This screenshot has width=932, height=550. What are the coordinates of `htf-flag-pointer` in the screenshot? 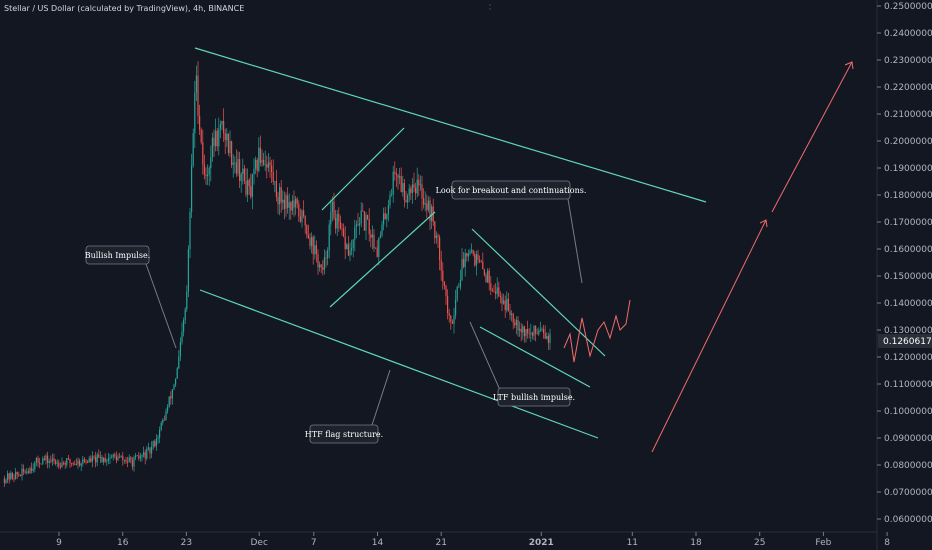 It's located at (381, 397).